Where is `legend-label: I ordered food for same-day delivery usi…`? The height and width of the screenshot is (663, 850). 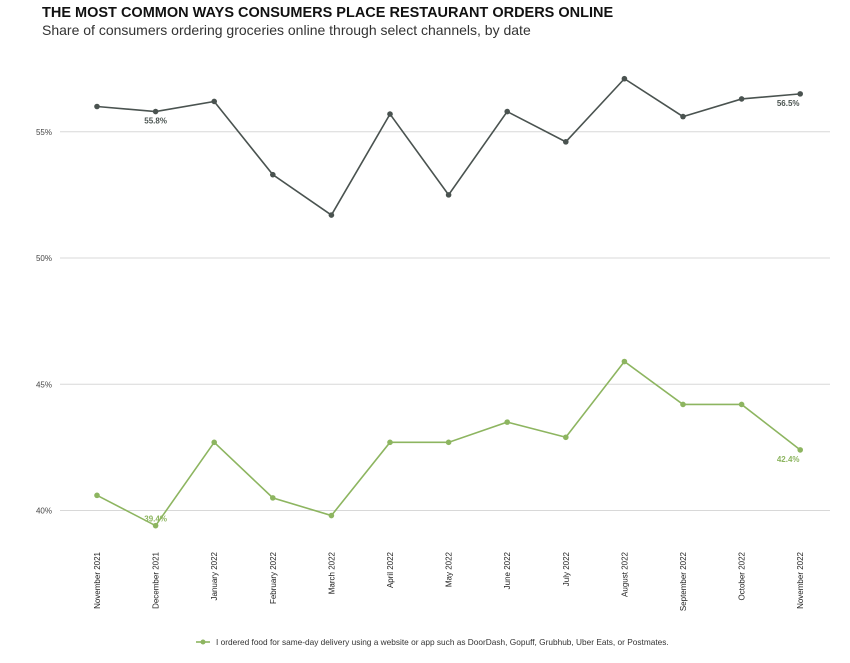
legend-label: I ordered food for same-day delivery usi… is located at coordinates (442, 642).